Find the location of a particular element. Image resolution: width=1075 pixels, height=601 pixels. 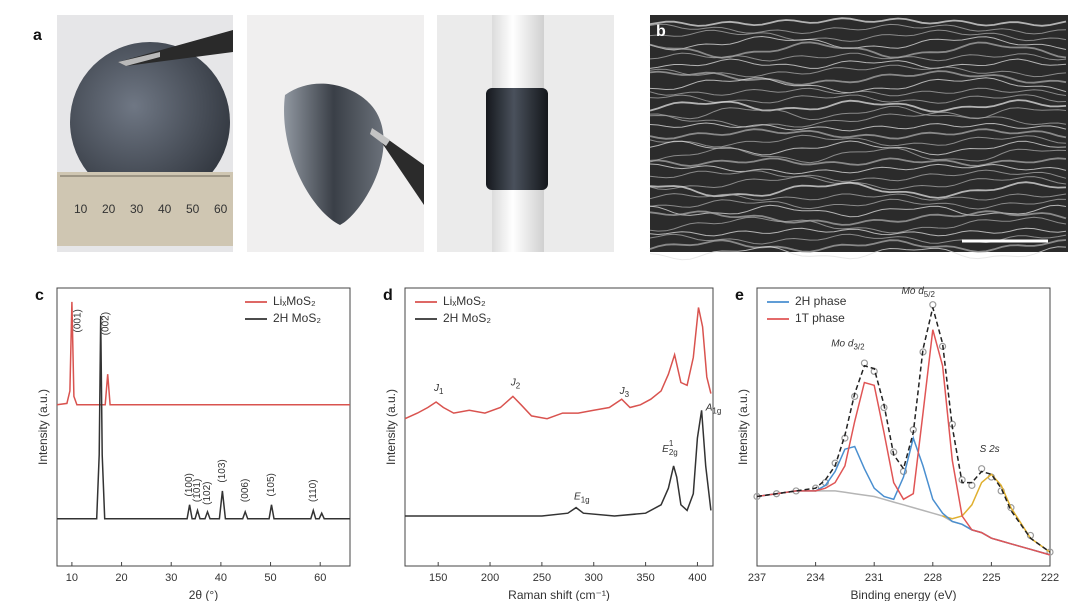

x-tick-label: 150 is located at coordinates (438, 578).